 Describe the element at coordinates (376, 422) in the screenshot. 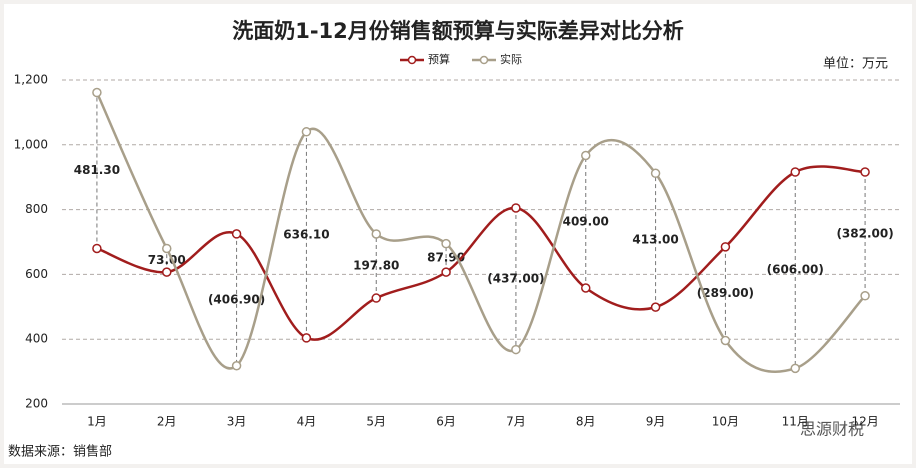

I see `x-tick-label: 5月` at that location.